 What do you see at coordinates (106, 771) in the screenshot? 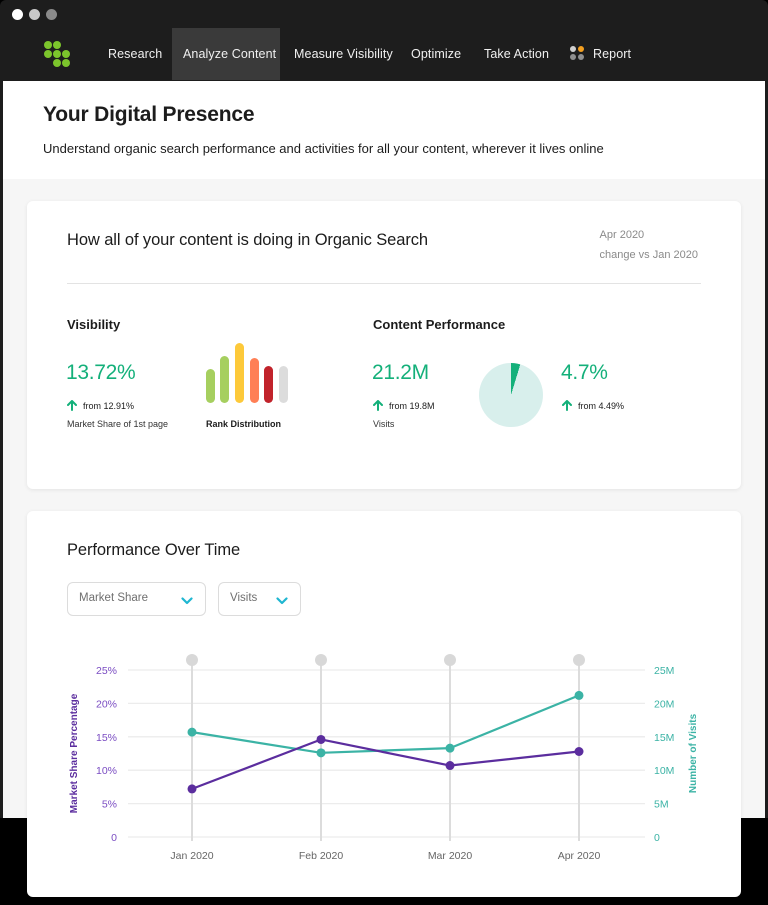
I see `y-left-tick: 10%` at bounding box center [106, 771].